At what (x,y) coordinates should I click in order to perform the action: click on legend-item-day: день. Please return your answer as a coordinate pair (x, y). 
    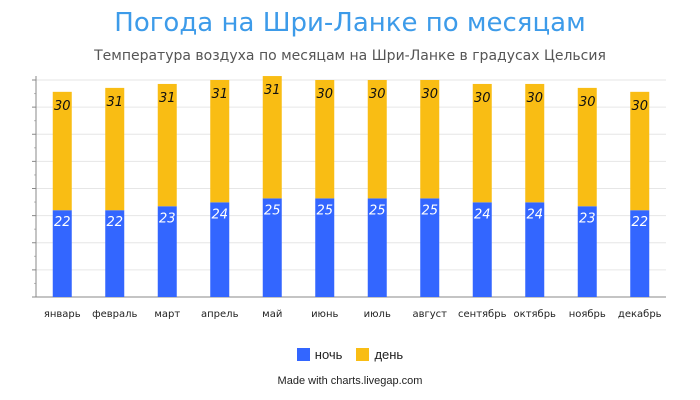
    Looking at the image, I should click on (379, 354).